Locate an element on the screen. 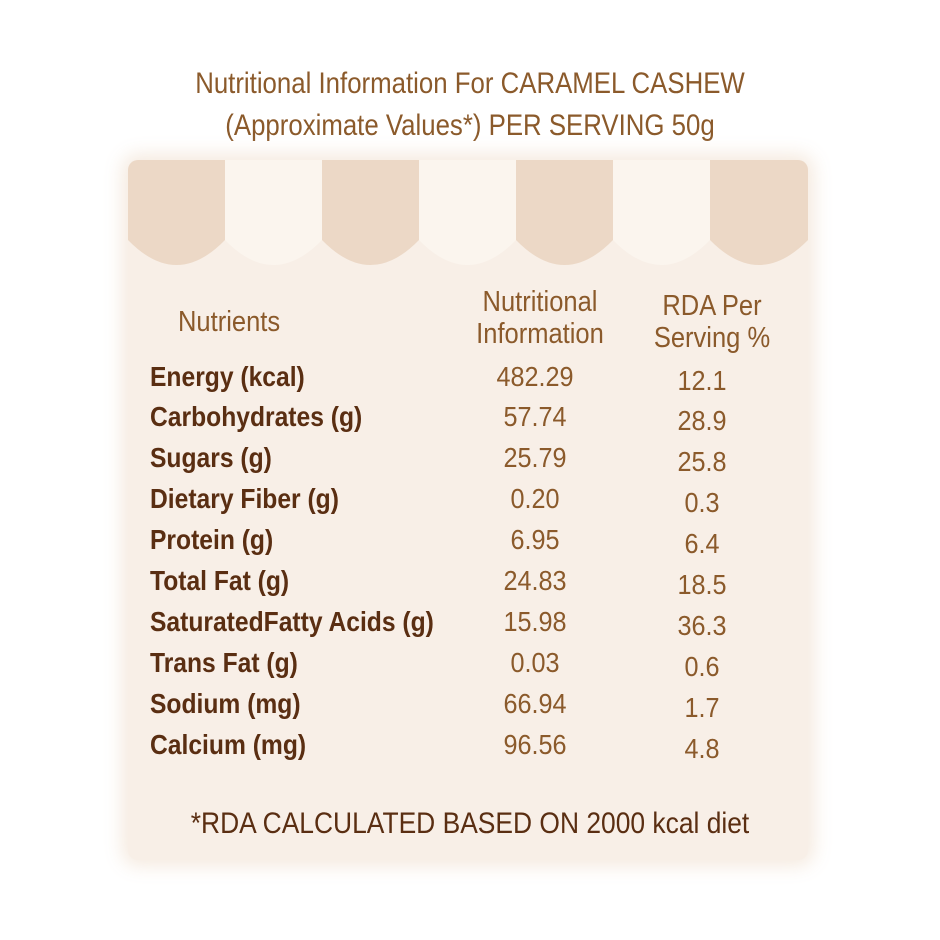 The height and width of the screenshot is (940, 940). nutrient-value: 25.79 is located at coordinates (535, 457).